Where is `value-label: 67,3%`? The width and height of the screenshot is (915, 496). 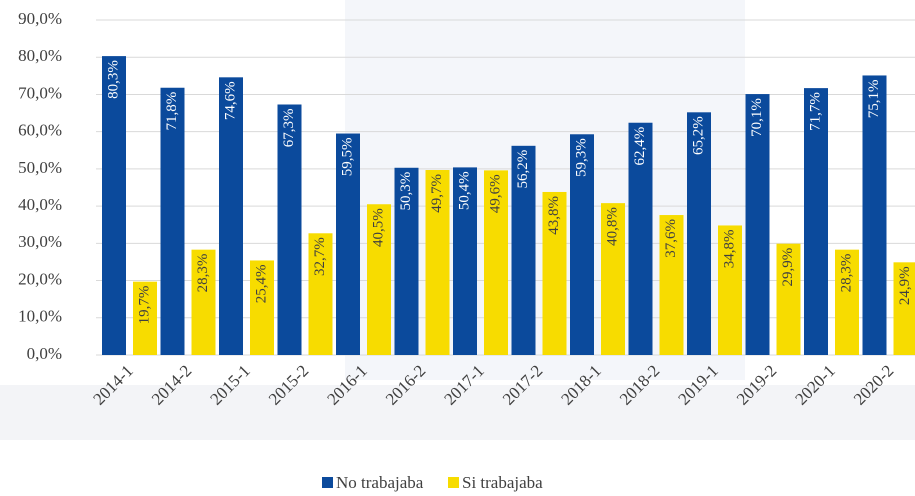
value-label: 67,3% is located at coordinates (289, 127).